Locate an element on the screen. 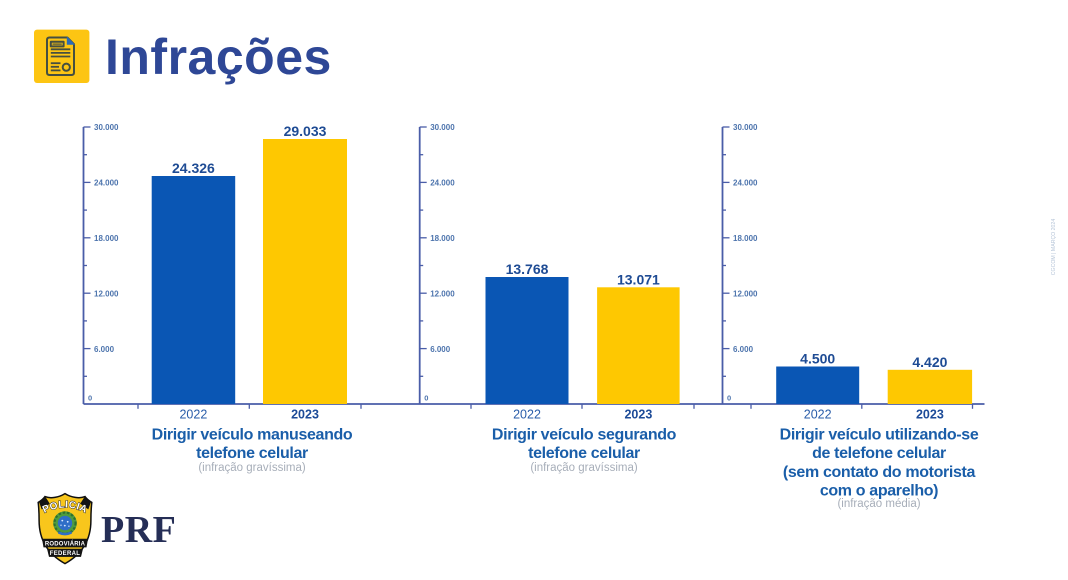 The width and height of the screenshot is (1068, 580). svg-text: 4.420 is located at coordinates (929, 362).